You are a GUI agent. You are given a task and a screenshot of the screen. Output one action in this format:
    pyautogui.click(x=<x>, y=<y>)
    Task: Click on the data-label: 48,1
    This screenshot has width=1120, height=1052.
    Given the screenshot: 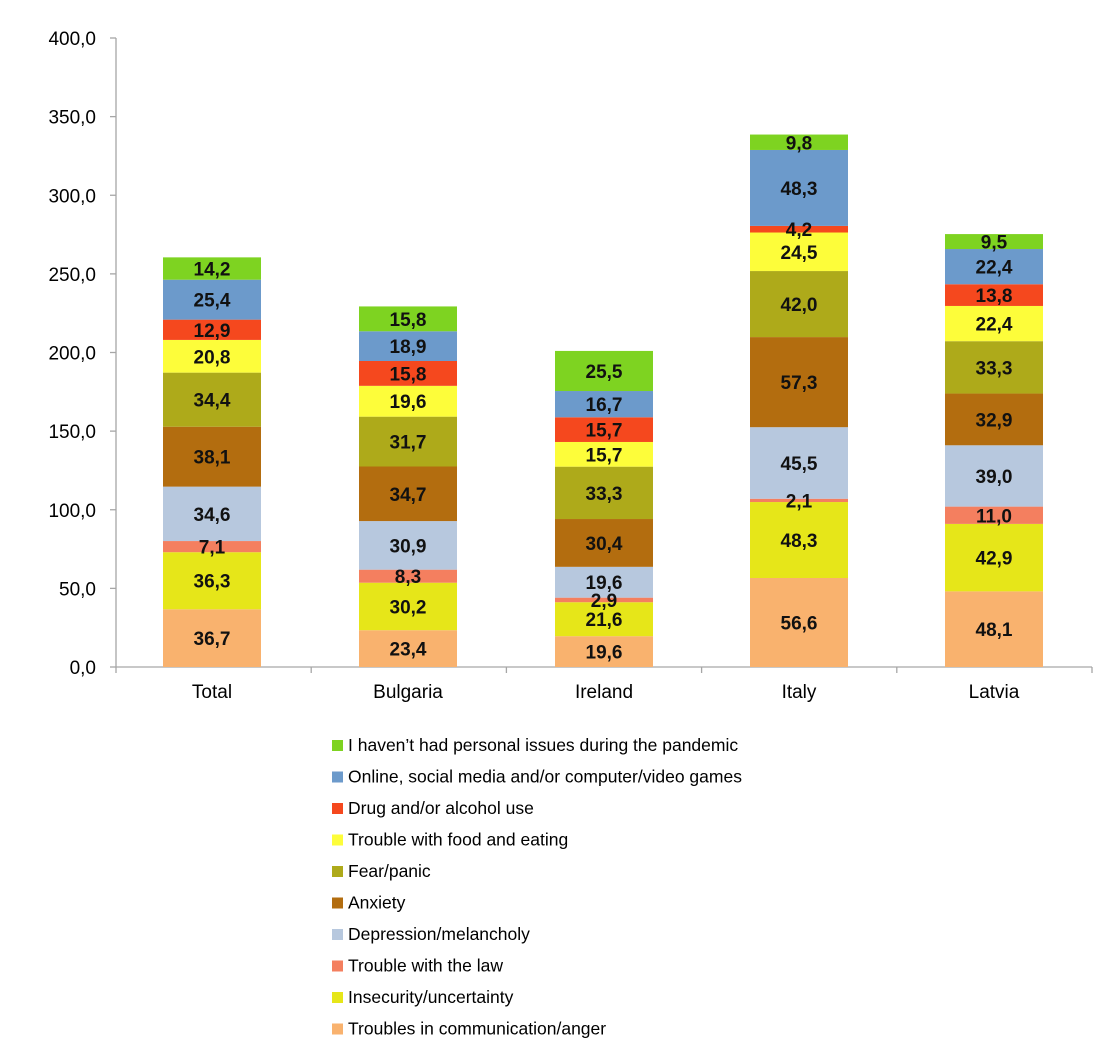 What is the action you would take?
    pyautogui.click(x=994, y=630)
    